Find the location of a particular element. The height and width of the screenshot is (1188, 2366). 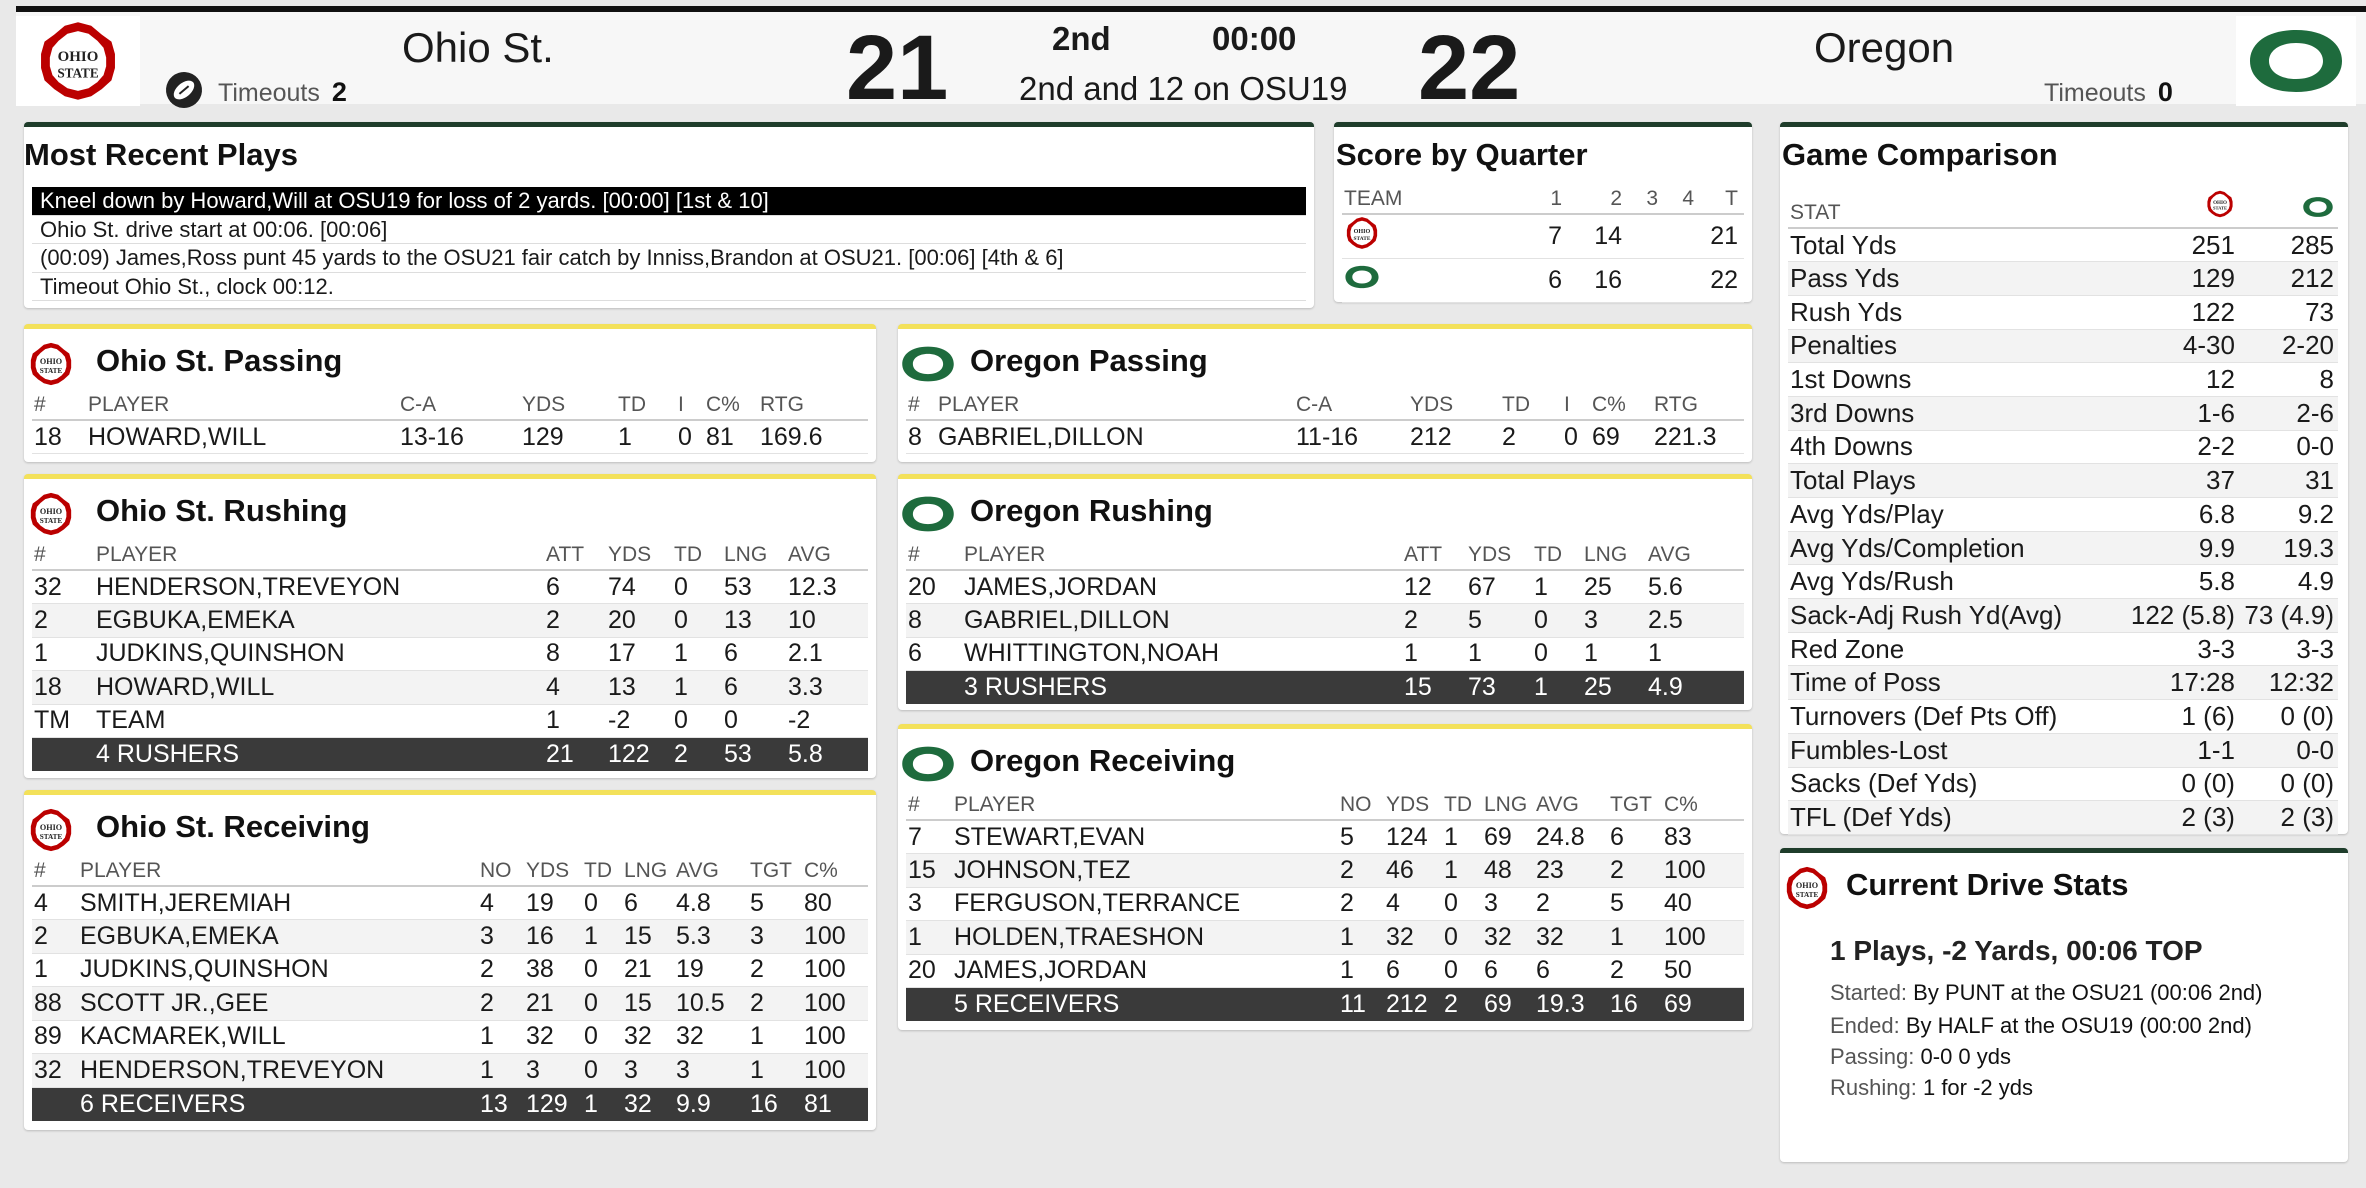

table-row: 8 GABRIEL,DILLON 11-16 212 2 0 69 221.3 is located at coordinates (1325, 437).